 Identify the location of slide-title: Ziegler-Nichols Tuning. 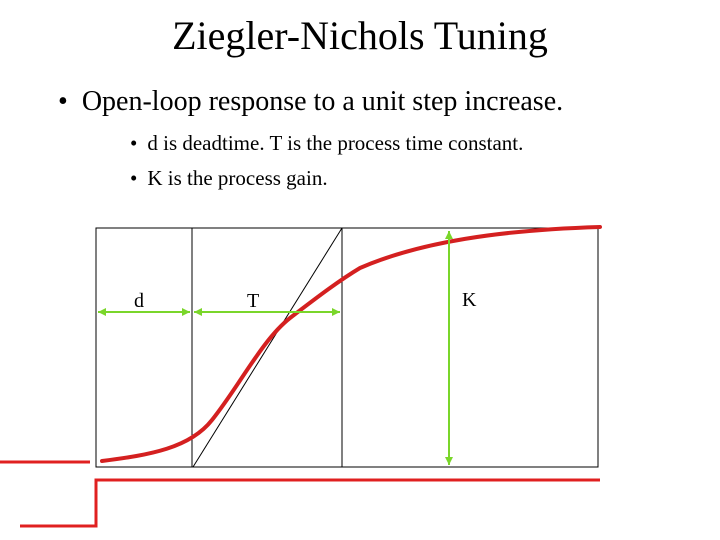
(360, 35).